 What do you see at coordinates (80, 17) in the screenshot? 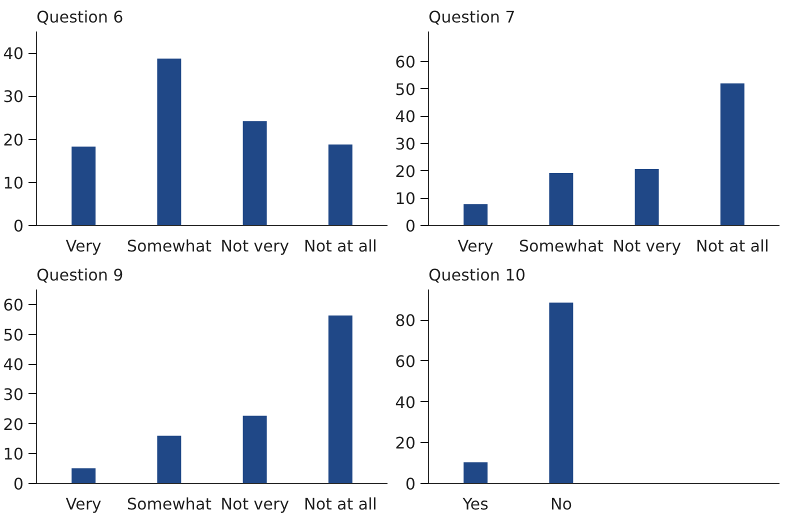
I see `chart-title: Question 6` at bounding box center [80, 17].